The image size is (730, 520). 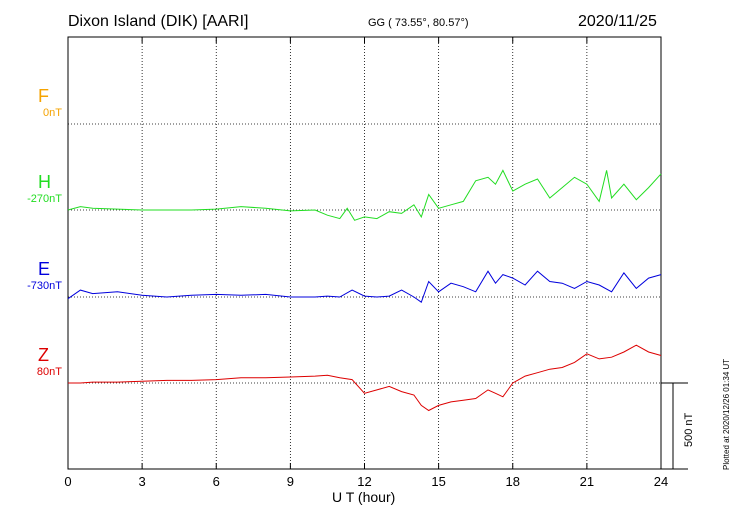 I want to click on x-tick-label: 12, so click(x=364, y=481).